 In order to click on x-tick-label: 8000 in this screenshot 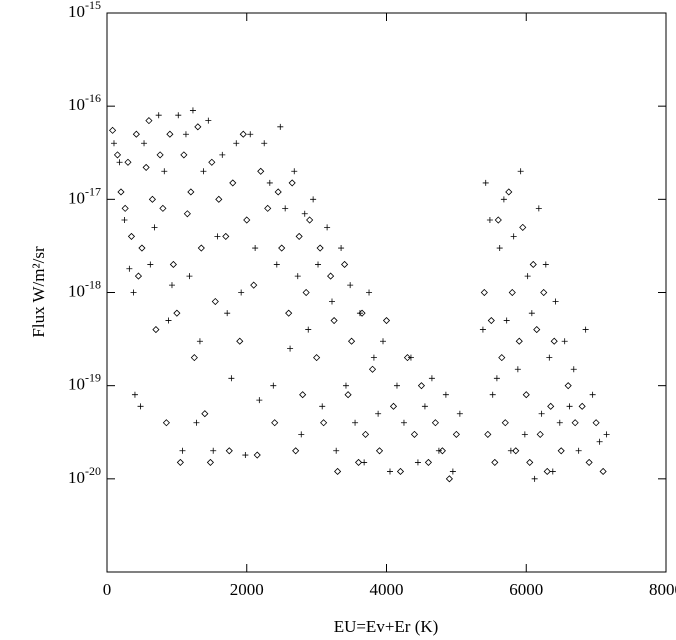, I will do `click(662, 589)`.